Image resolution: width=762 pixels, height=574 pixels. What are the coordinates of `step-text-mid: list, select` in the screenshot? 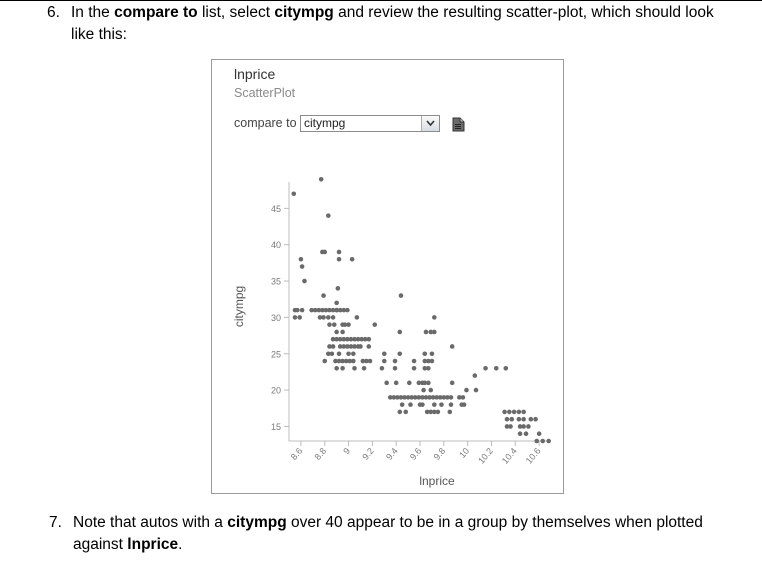 It's located at (236, 12).